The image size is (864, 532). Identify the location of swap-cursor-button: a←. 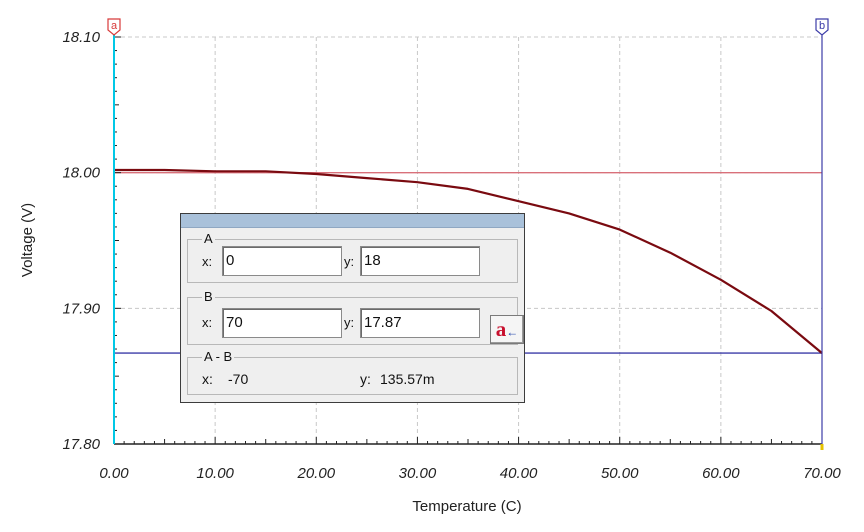
(507, 329).